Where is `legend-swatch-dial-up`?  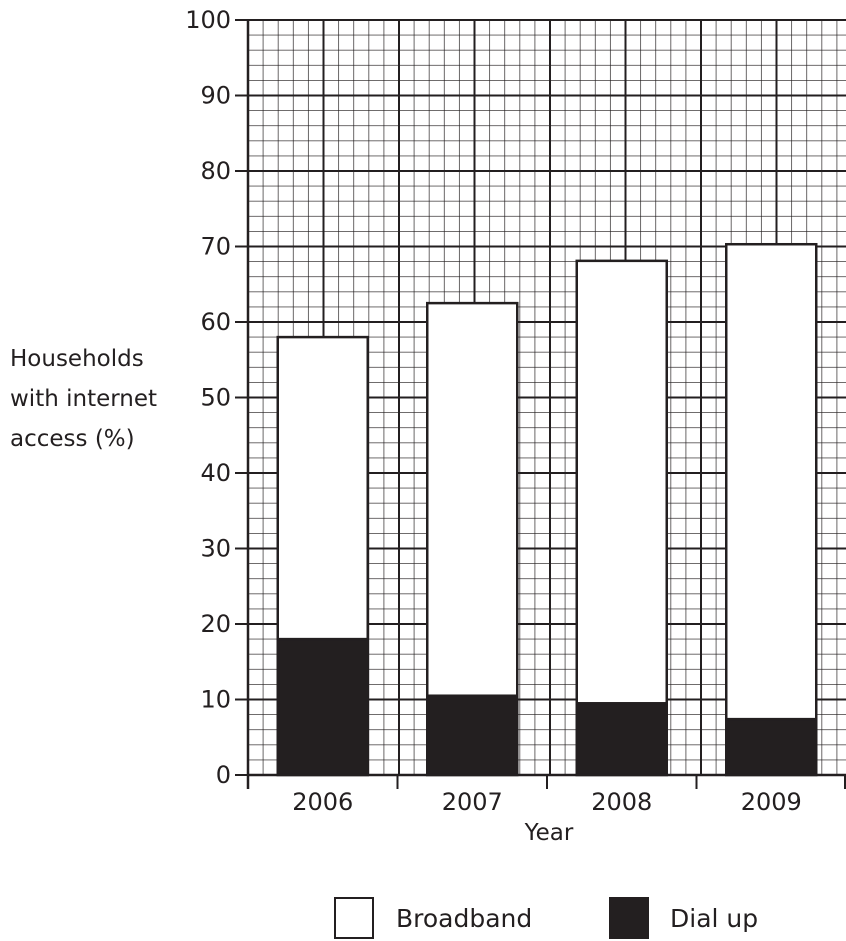 legend-swatch-dial-up is located at coordinates (629, 918).